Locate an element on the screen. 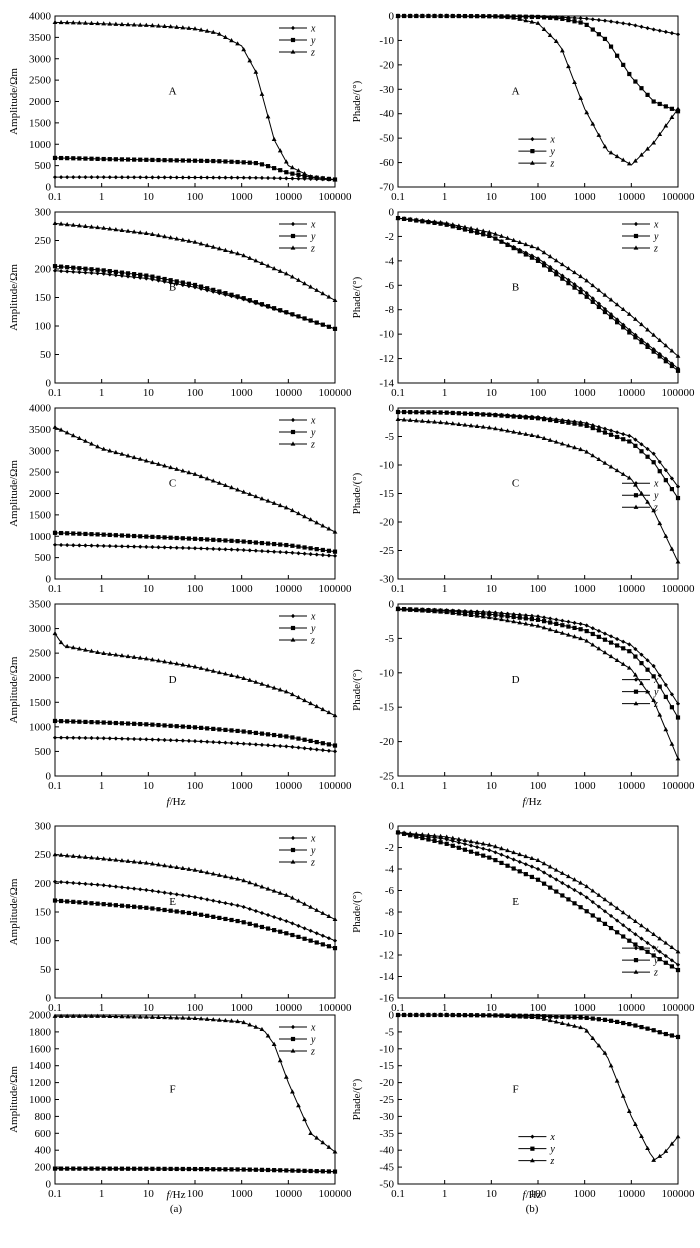 This screenshot has width=700, height=1248. y-tick-label: -15 is located at coordinates (386, 494).